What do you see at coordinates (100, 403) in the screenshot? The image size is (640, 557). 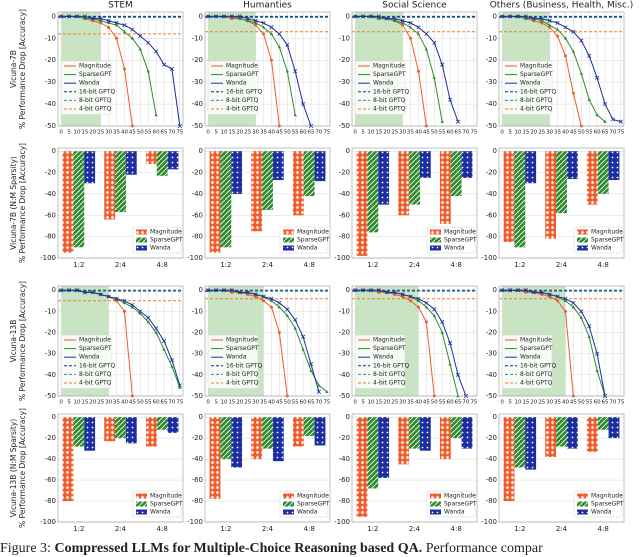 I see `x-tick-label: 25` at bounding box center [100, 403].